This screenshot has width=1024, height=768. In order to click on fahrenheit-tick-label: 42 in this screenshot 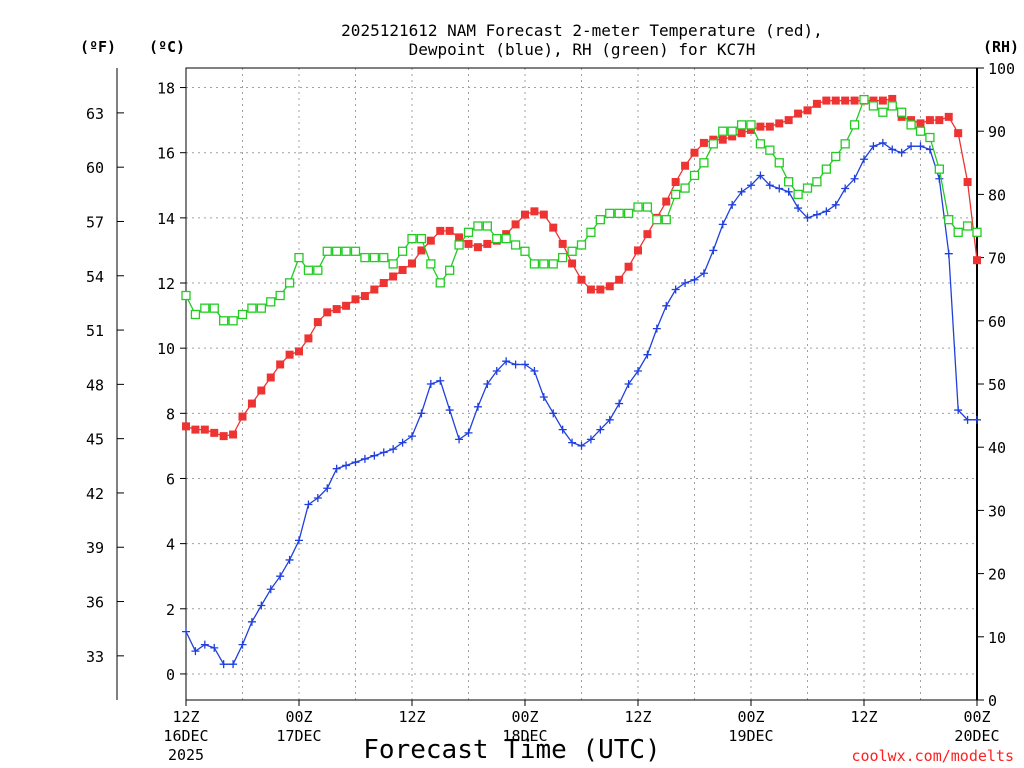, I will do `click(95, 494)`.